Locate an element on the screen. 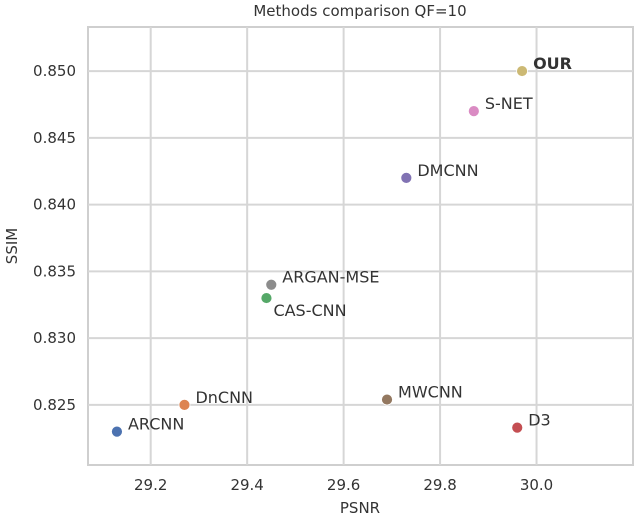 This screenshot has height=519, width=640. y-tick-label: 0.825 is located at coordinates (54, 405).